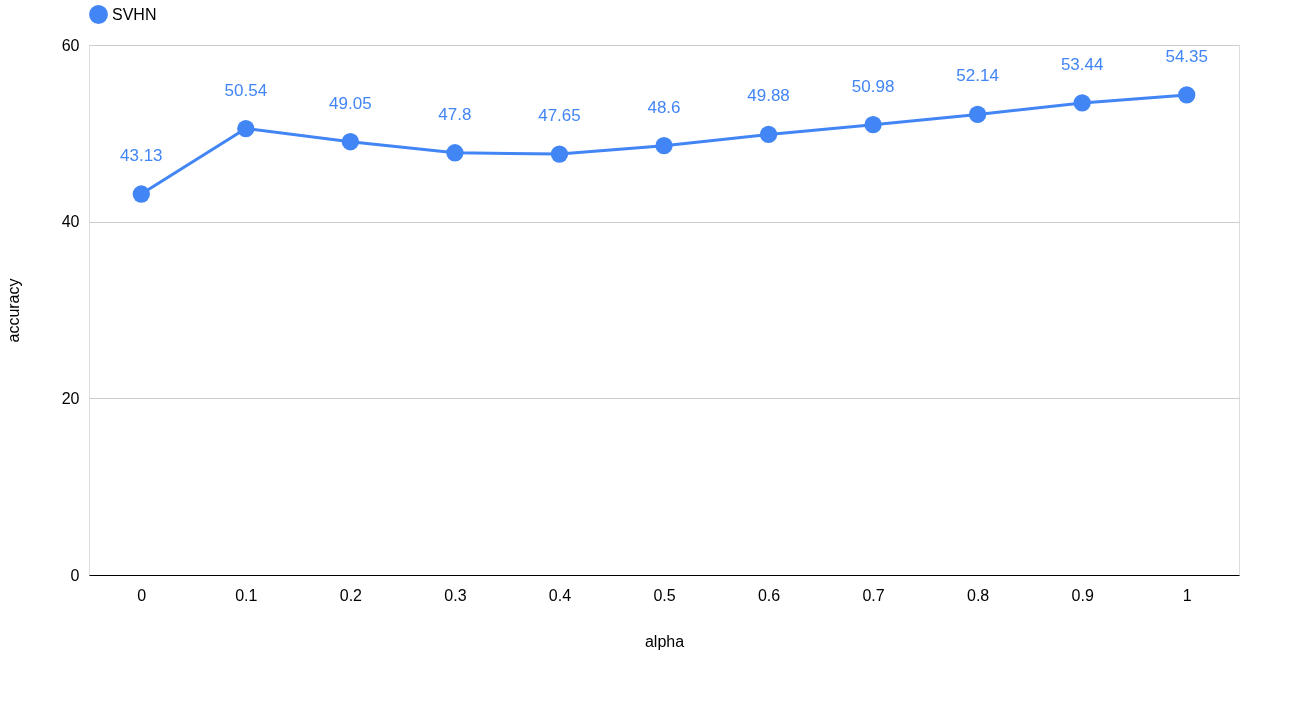  I want to click on x-tick-label: 0.5, so click(664, 595).